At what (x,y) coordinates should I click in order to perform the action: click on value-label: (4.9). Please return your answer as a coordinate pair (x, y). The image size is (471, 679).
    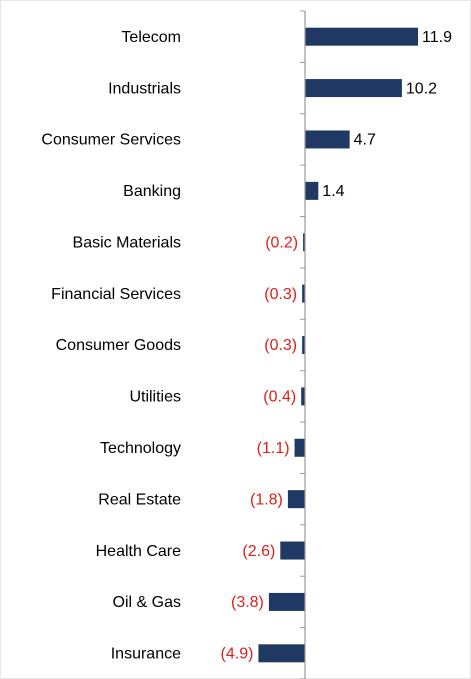
    Looking at the image, I should click on (237, 654).